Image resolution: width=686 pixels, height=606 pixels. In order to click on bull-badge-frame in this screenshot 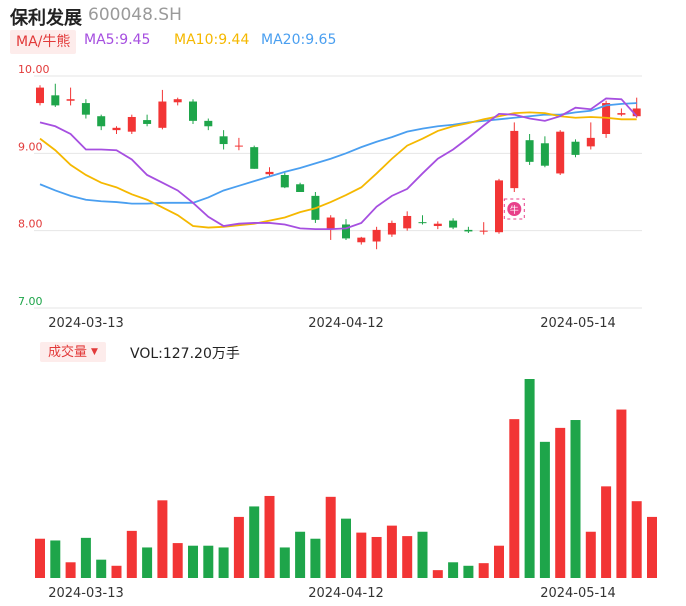, I will do `click(514, 209)`.